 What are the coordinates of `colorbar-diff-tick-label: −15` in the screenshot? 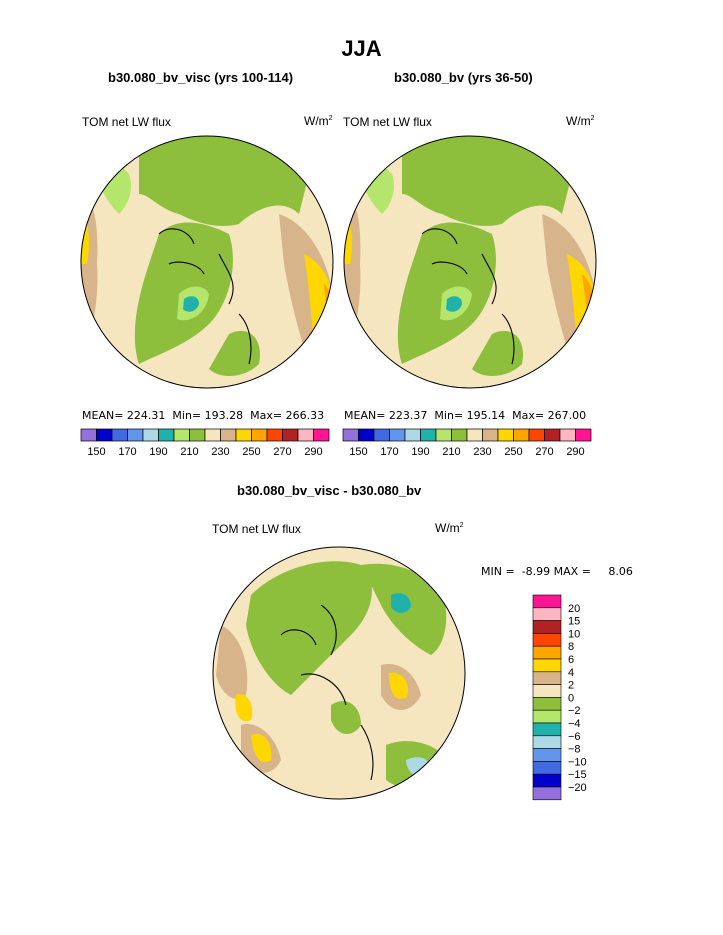 It's located at (577, 775).